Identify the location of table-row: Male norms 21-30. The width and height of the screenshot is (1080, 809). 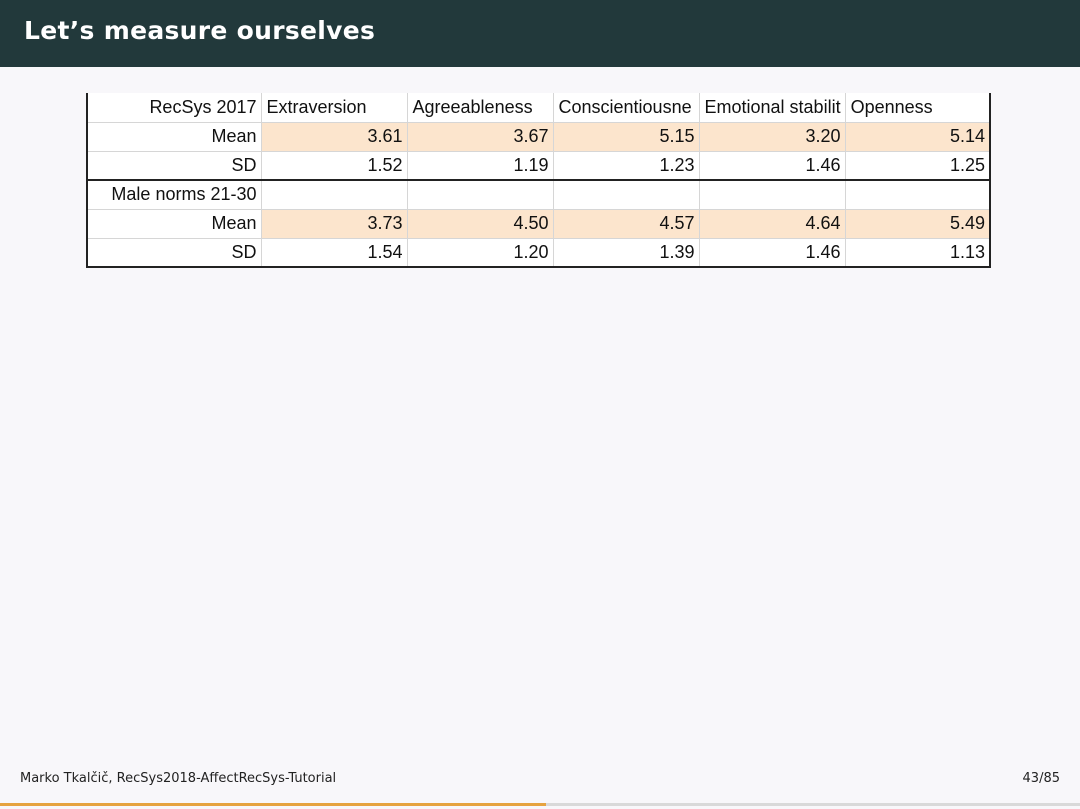
(539, 194).